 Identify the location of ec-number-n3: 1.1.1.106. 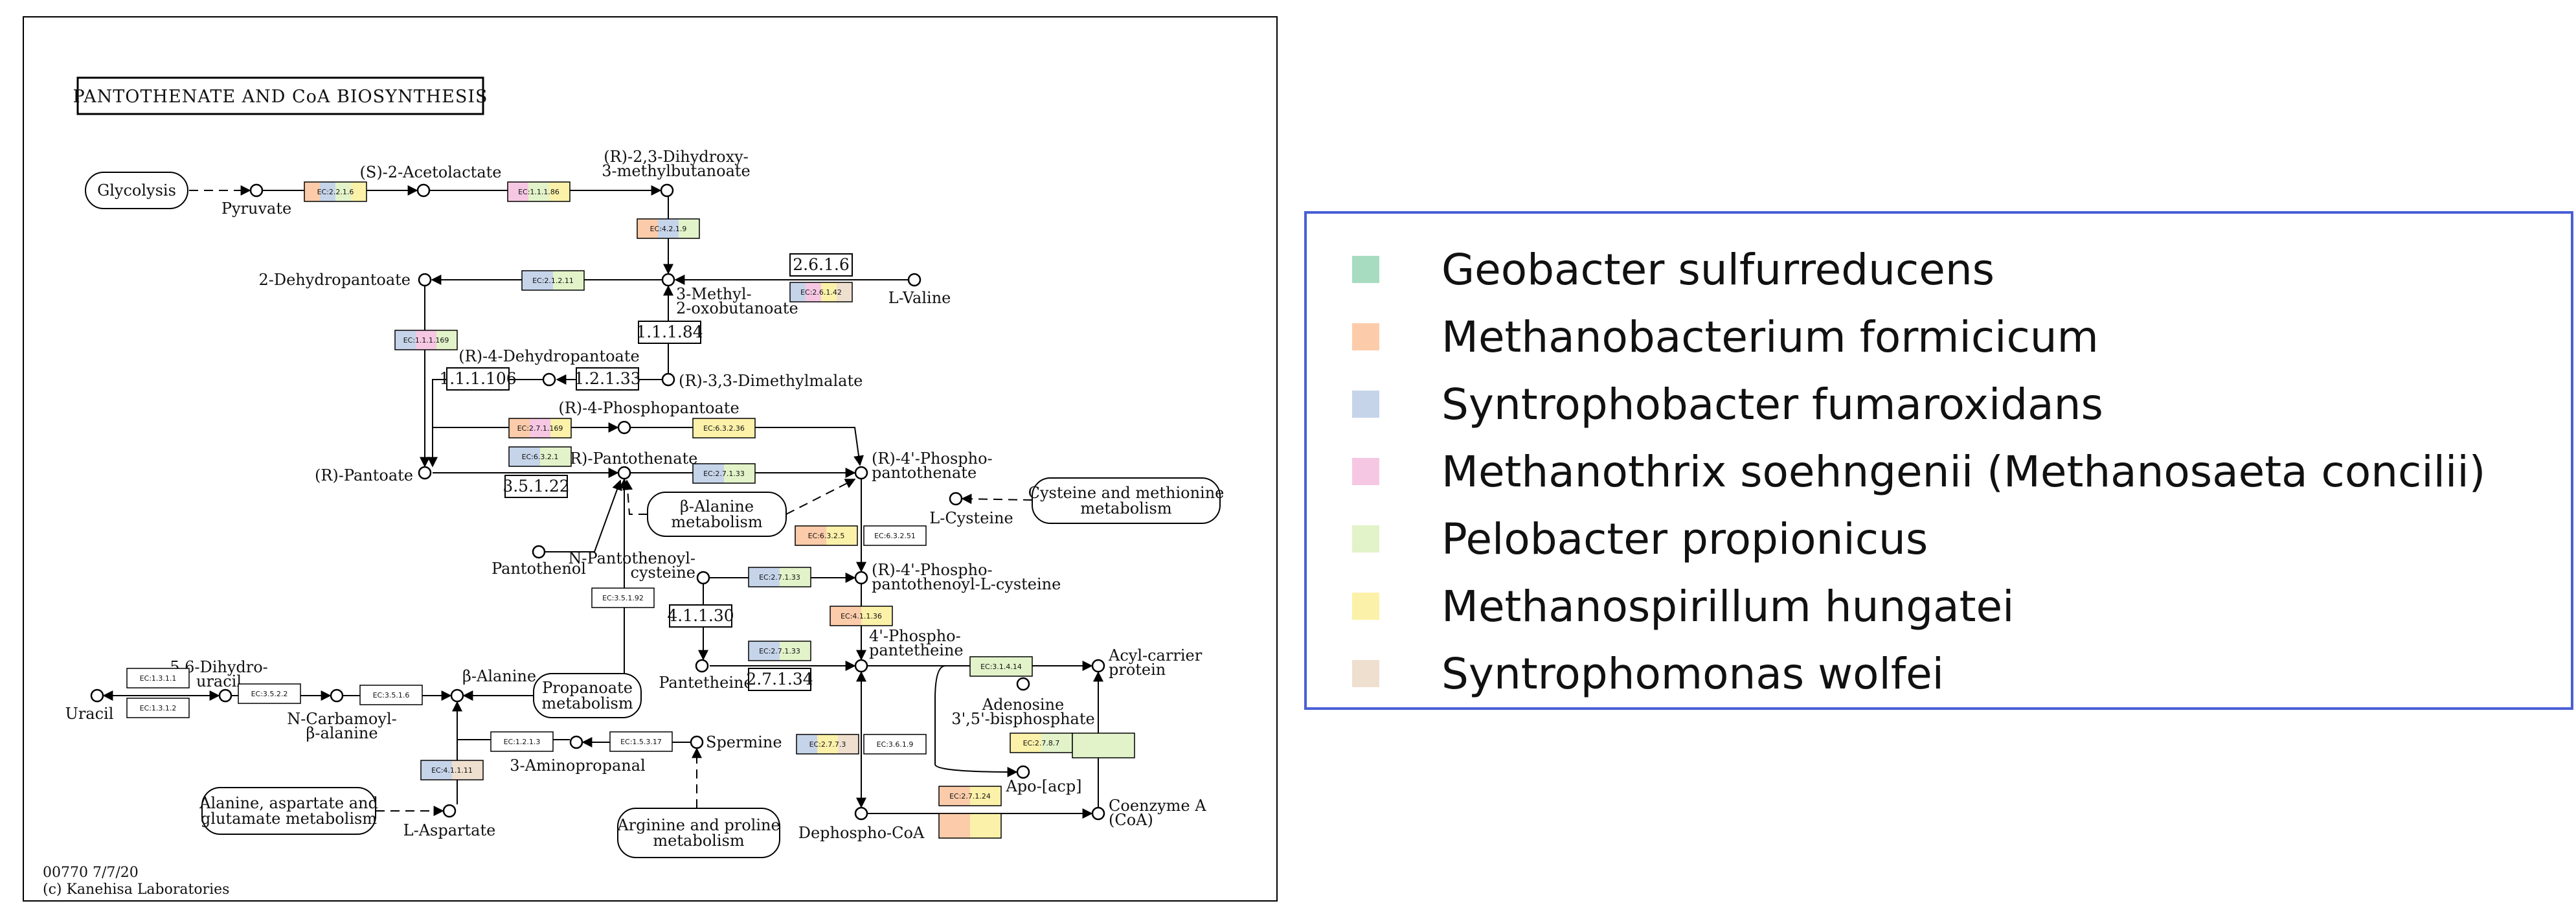
(478, 379).